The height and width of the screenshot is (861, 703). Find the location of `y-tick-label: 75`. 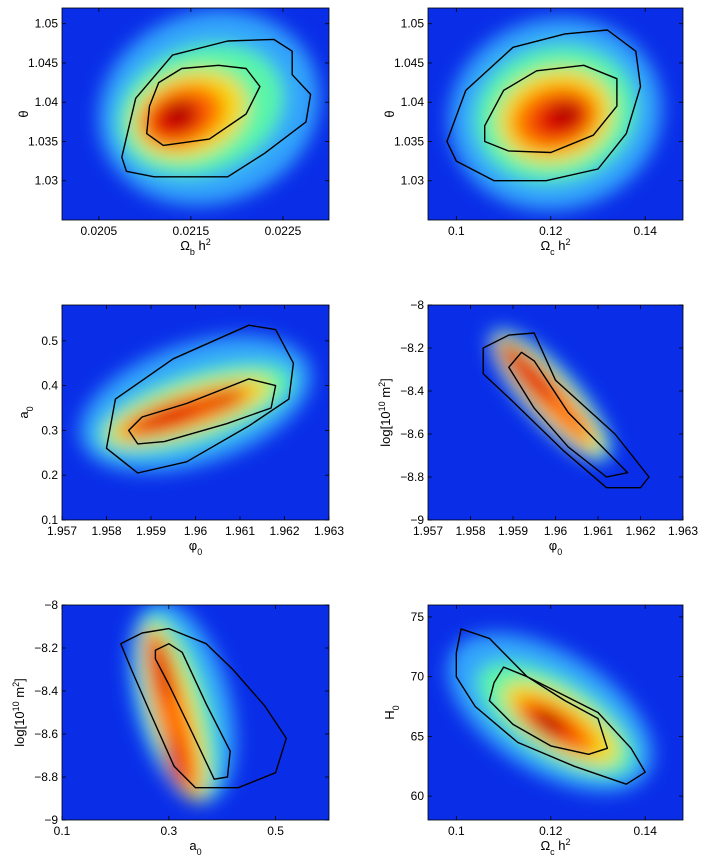

y-tick-label: 75 is located at coordinates (418, 617).